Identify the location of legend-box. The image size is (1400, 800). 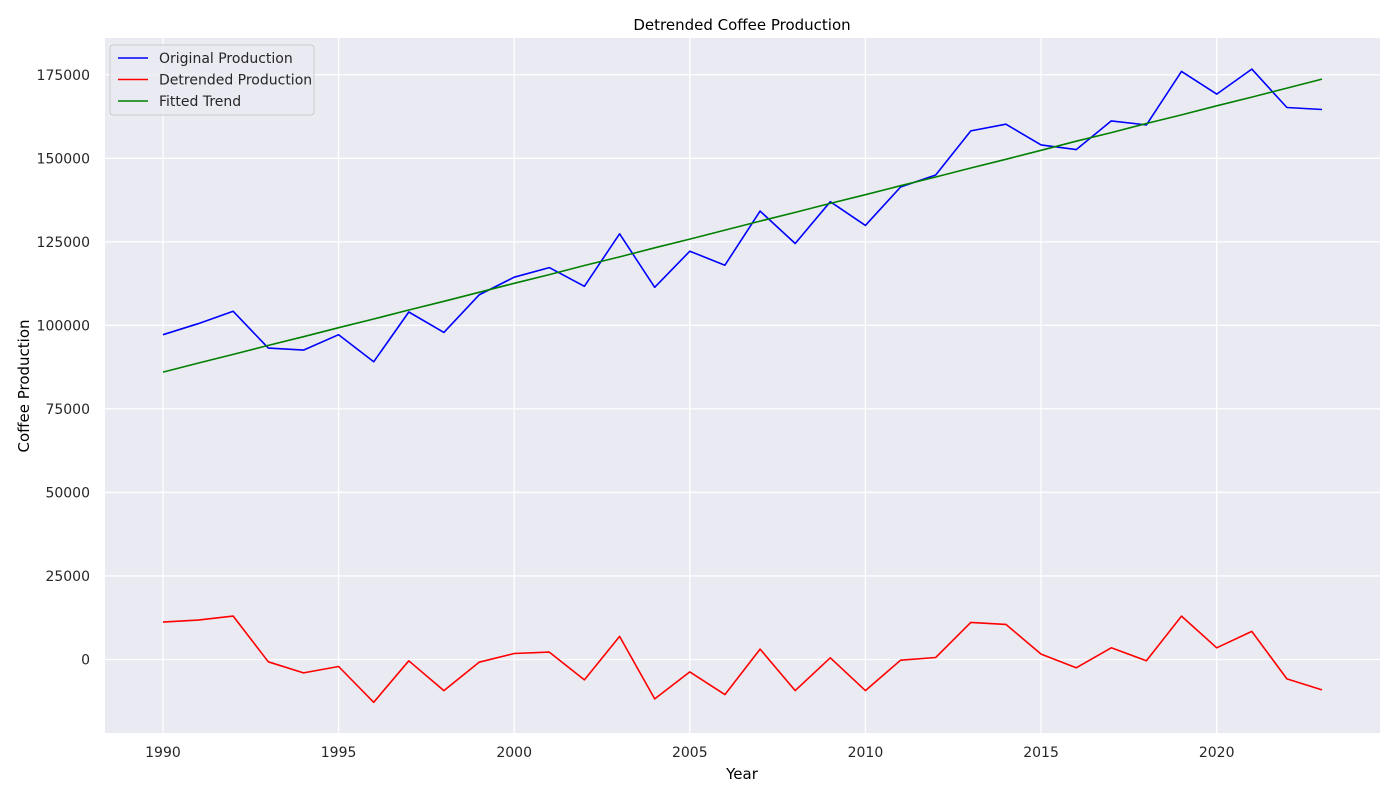
(212, 80).